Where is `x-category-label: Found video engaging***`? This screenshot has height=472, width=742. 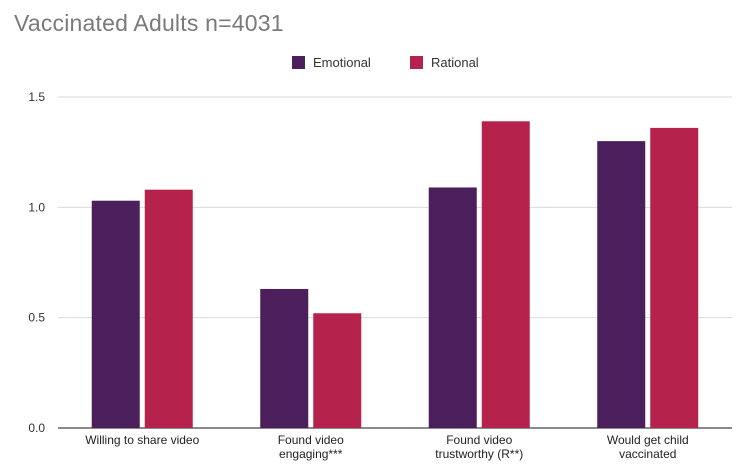
x-category-label: Found video engaging*** is located at coordinates (311, 447).